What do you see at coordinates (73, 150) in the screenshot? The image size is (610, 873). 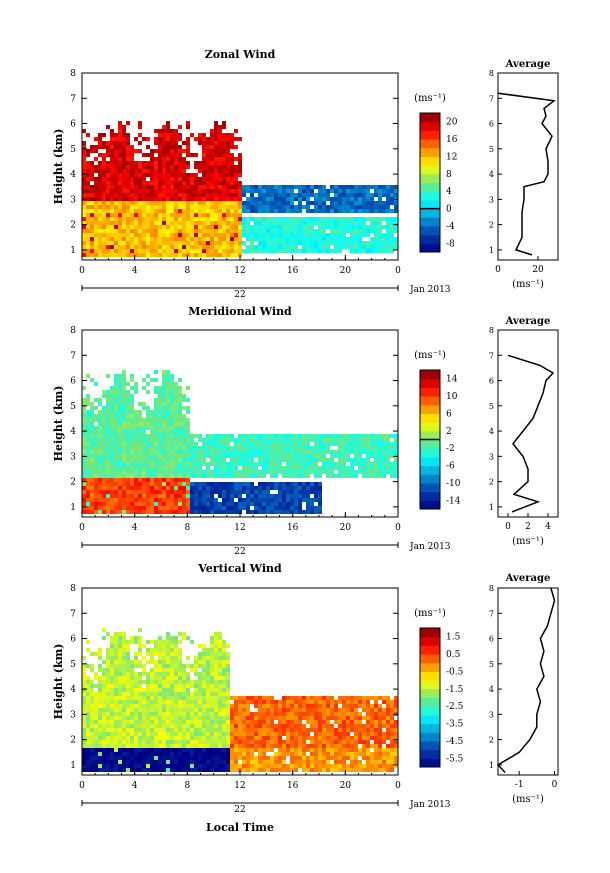 I see `y-tick-label: 5` at bounding box center [73, 150].